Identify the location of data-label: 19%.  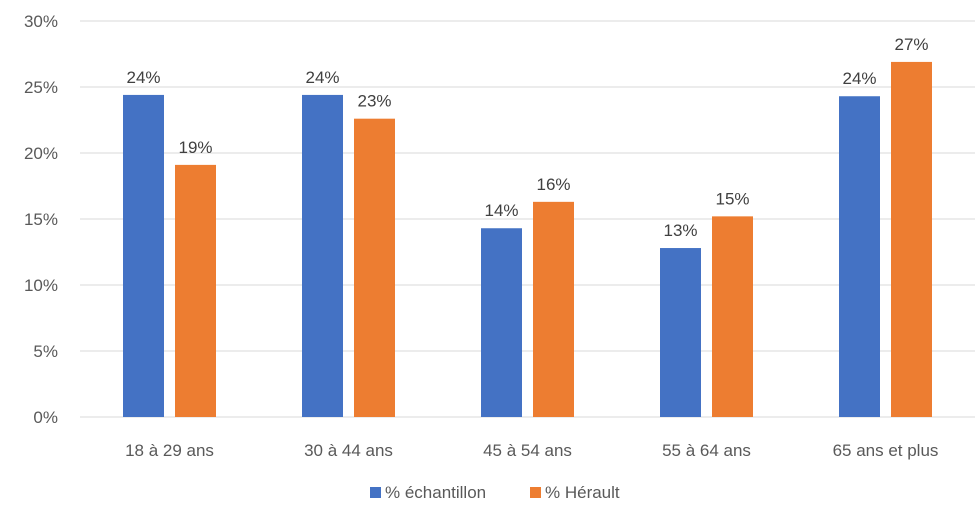
(195, 147).